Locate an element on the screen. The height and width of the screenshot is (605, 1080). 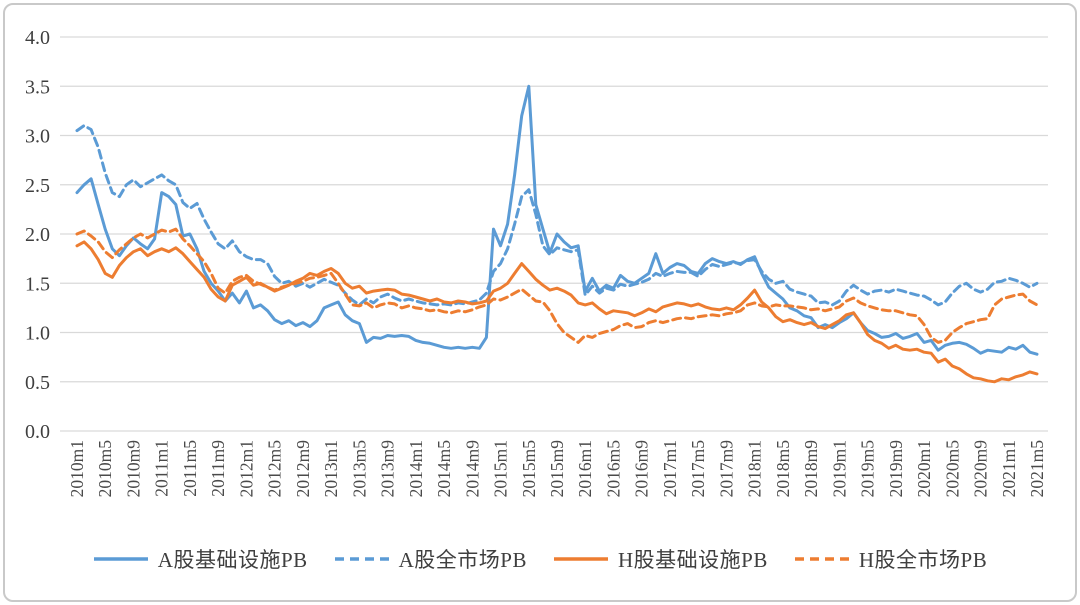
x-axis-tick-label: 2015m9 is located at coordinates (557, 469).